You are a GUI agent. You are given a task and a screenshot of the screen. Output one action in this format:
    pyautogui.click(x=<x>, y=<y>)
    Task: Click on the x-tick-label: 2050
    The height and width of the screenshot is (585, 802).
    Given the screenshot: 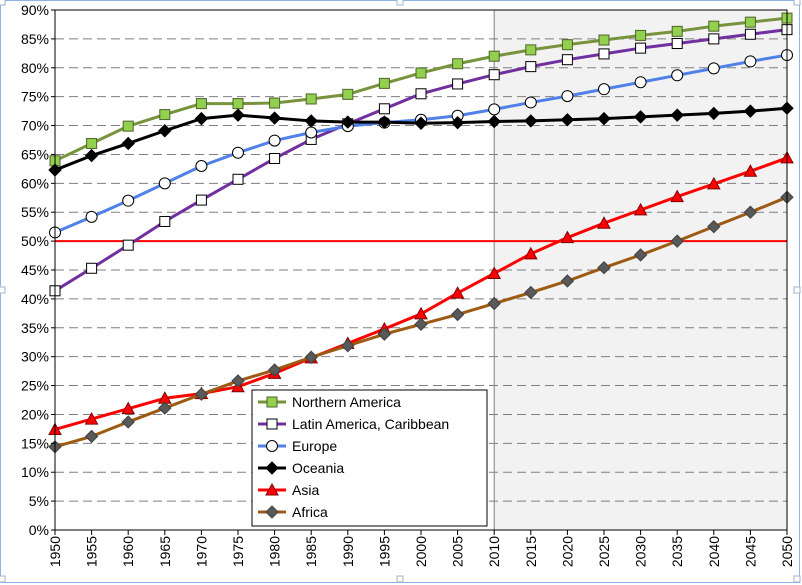 What is the action you would take?
    pyautogui.click(x=787, y=551)
    